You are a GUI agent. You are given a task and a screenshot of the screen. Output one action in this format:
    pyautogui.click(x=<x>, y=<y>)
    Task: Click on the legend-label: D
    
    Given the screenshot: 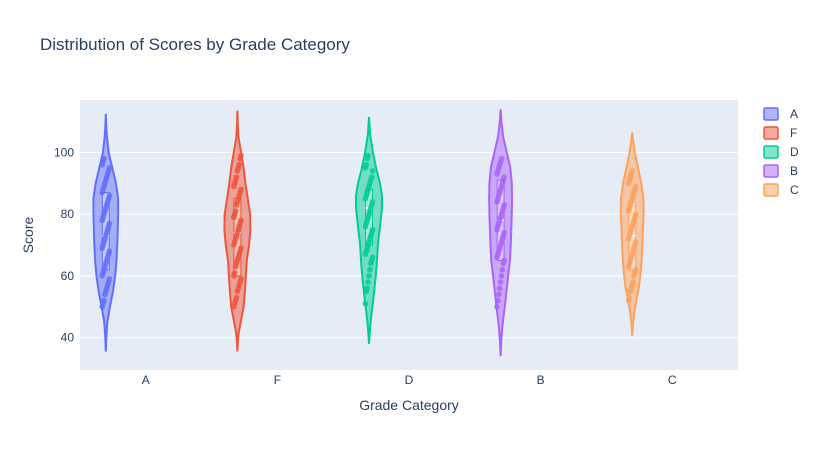 What is the action you would take?
    pyautogui.click(x=794, y=152)
    